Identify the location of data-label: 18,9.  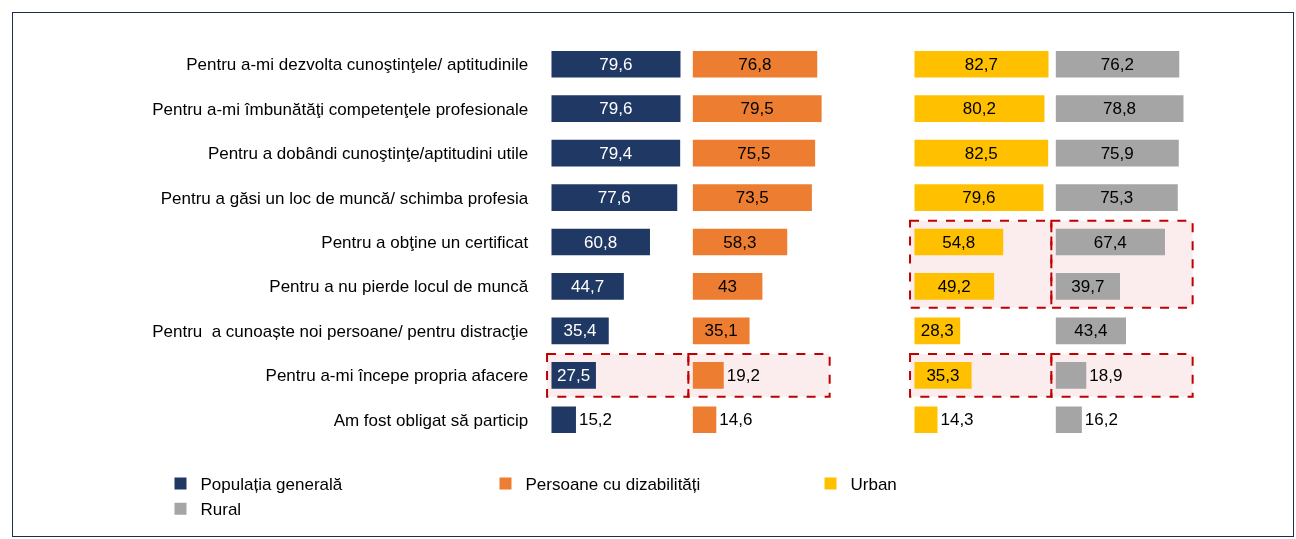
(1106, 375).